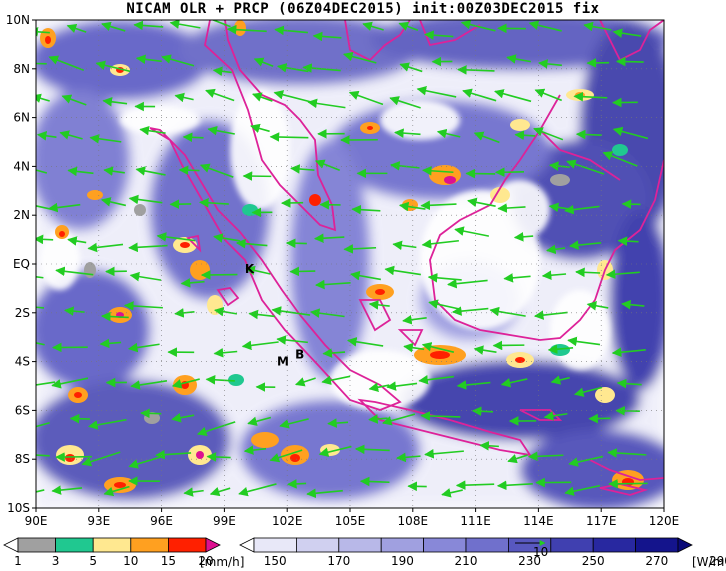  Describe the element at coordinates (540, 552) in the screenshot. I see `reference-vector-label: 10` at that location.